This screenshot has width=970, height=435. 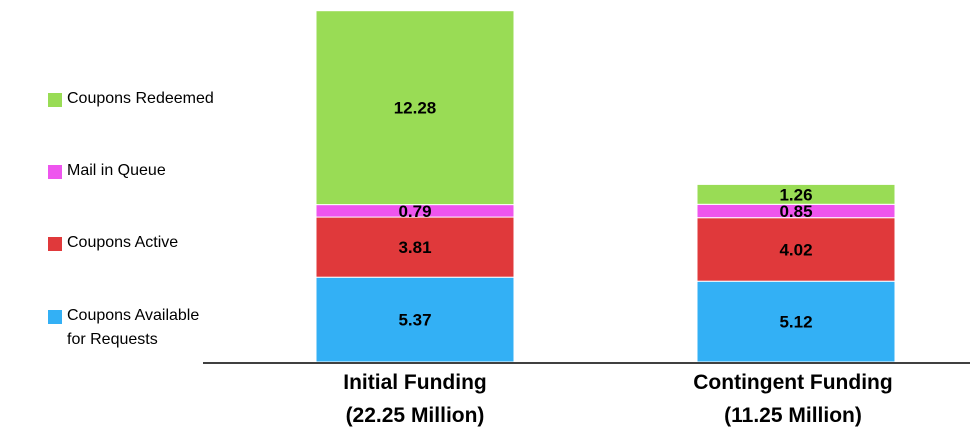 I want to click on legend-item-coupons-active: Coupons Active, so click(x=113, y=244).